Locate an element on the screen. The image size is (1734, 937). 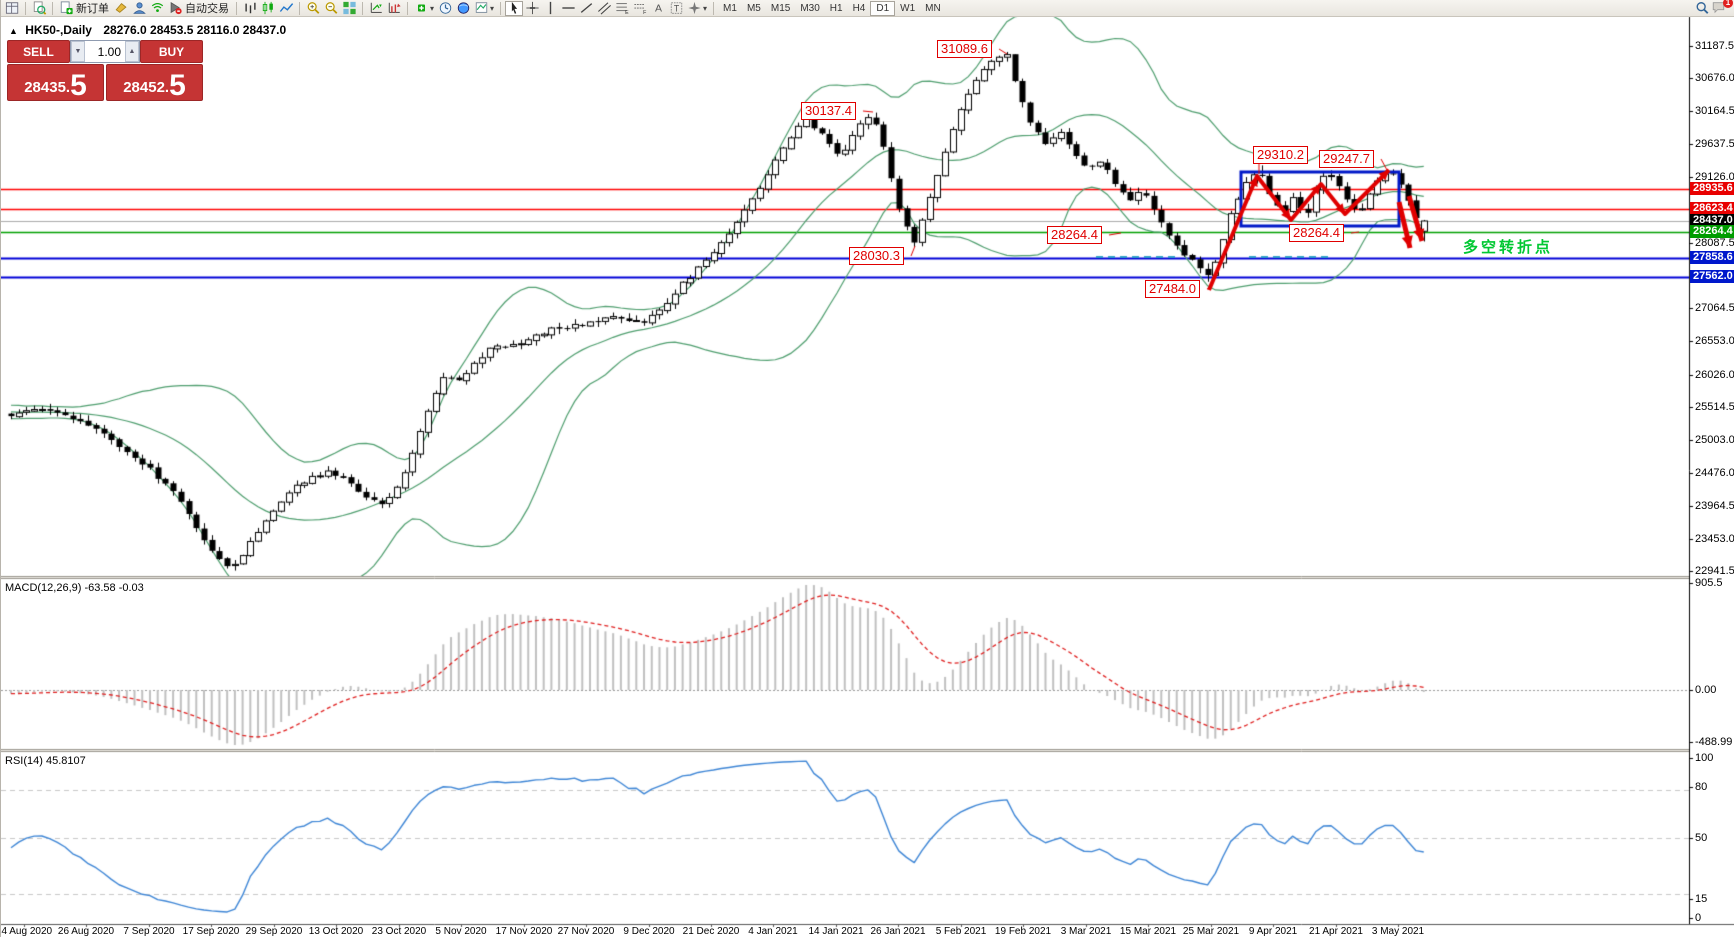
clock-icon is located at coordinates (445, 8).